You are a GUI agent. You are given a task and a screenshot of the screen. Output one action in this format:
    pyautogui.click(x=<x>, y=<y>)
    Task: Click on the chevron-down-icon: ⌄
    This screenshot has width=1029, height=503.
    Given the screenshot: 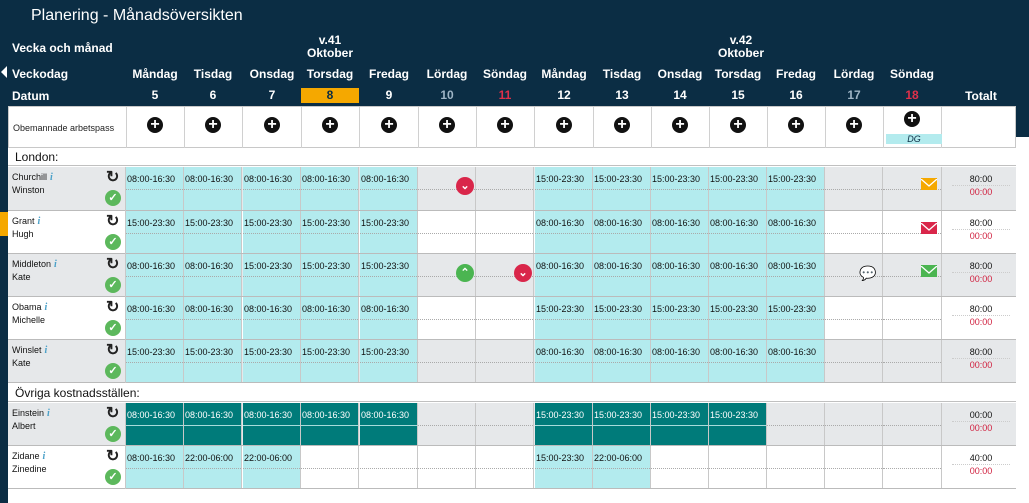 What is the action you would take?
    pyautogui.click(x=465, y=186)
    